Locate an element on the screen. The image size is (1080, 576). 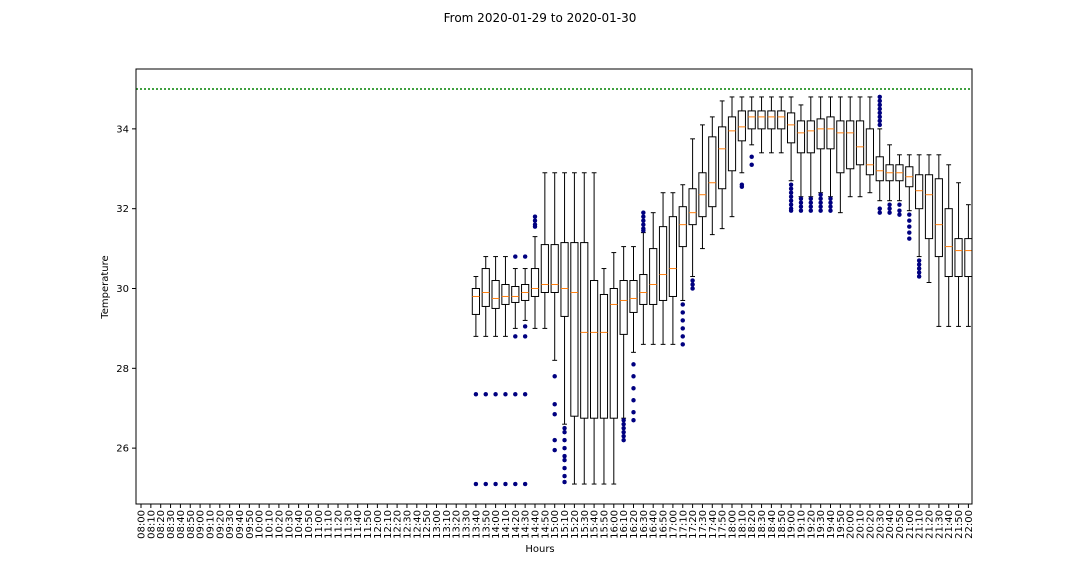
x-tick-label: 22:00 is located at coordinates (969, 524).